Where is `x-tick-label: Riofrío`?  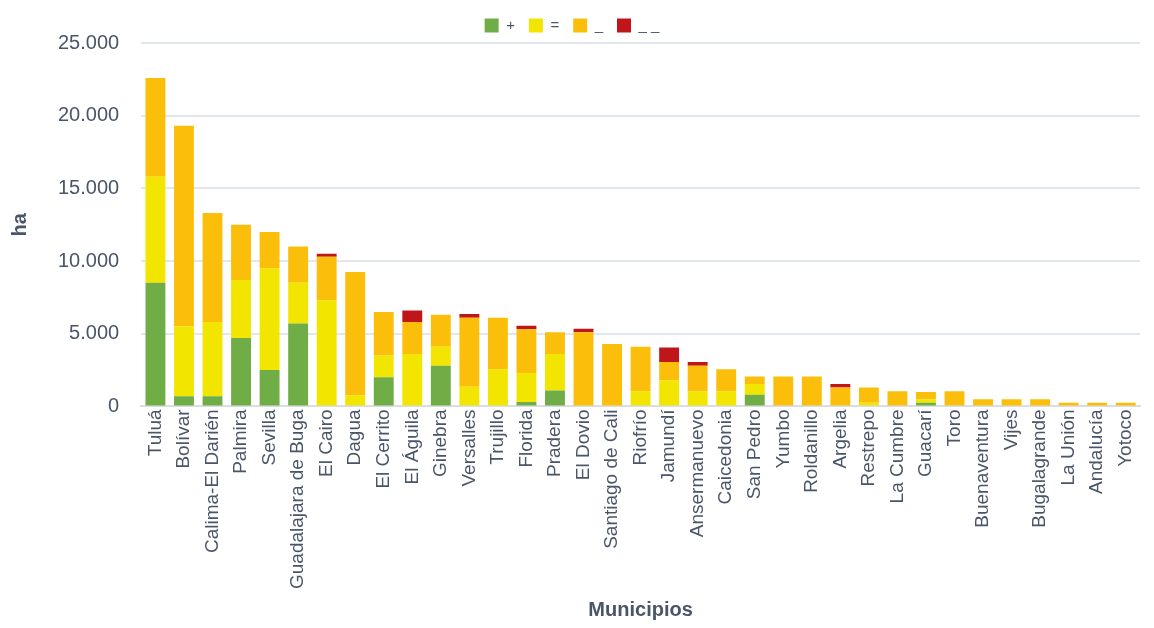
x-tick-label: Riofrío is located at coordinates (639, 437).